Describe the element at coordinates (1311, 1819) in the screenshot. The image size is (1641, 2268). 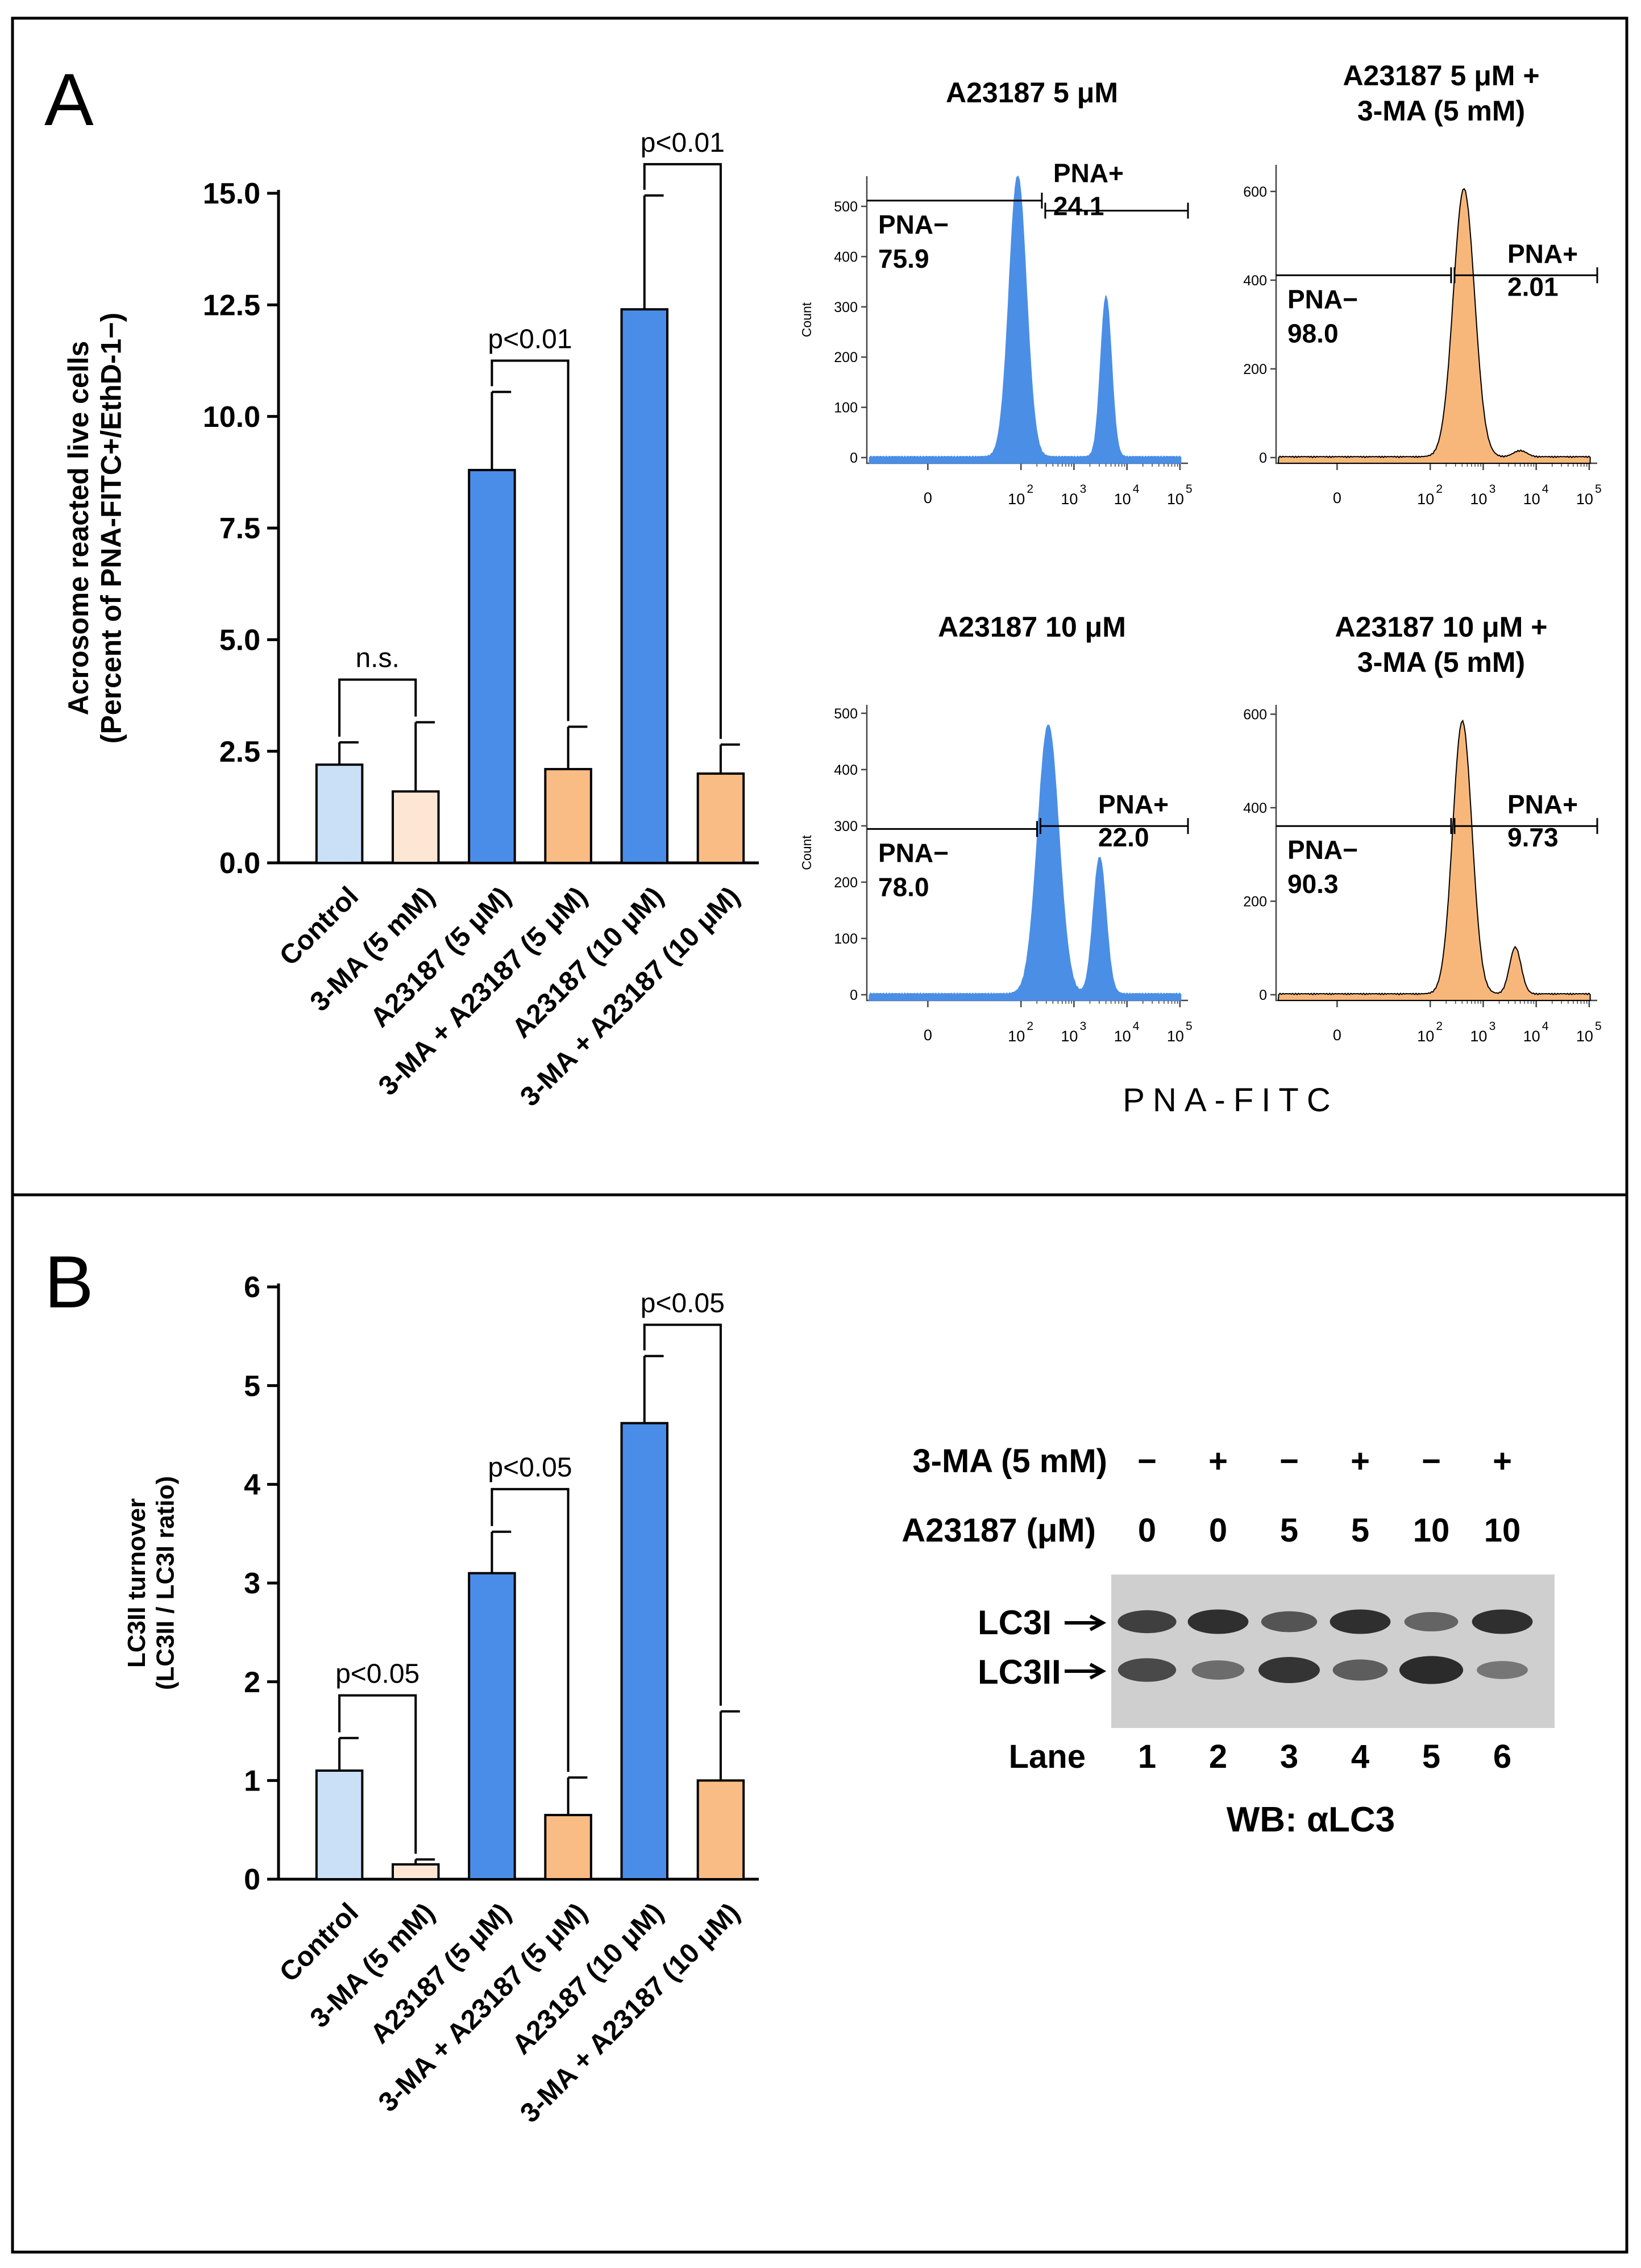
I see `blot-footer: WB: αLC3` at that location.